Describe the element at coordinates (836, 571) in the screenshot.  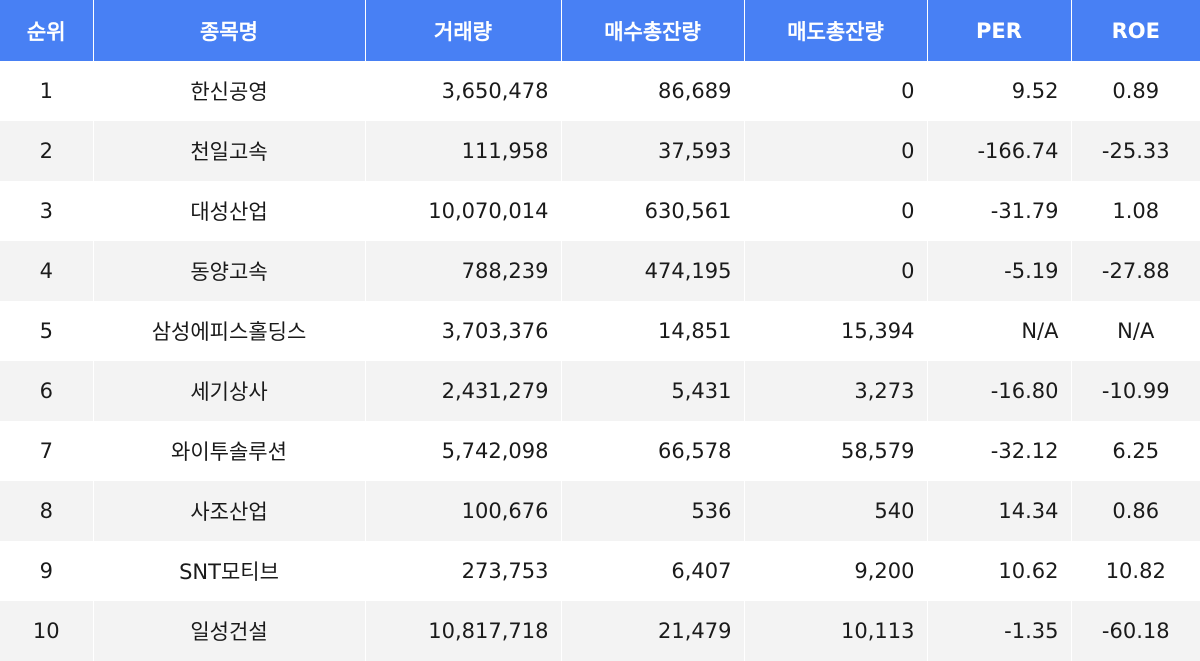
I see `ask-total-cell: 9,200` at that location.